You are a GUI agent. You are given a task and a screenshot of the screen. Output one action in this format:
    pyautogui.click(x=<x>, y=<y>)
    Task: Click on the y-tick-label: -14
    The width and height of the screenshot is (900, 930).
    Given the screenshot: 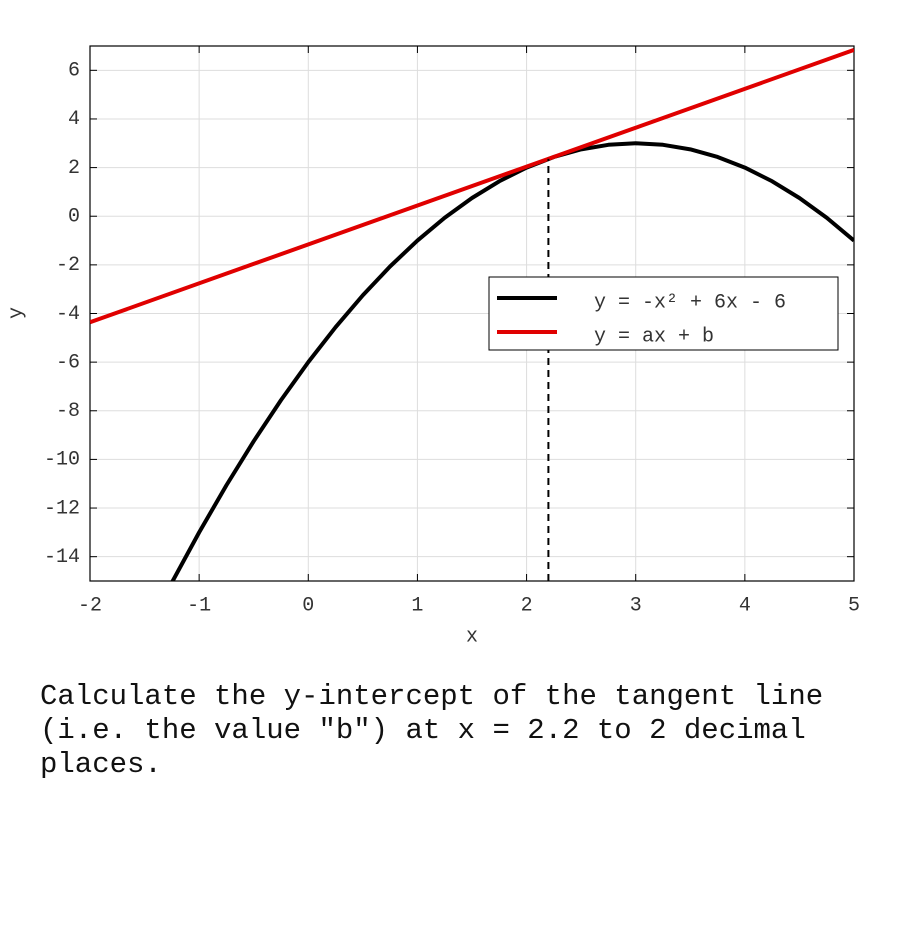 What is the action you would take?
    pyautogui.click(x=62, y=557)
    